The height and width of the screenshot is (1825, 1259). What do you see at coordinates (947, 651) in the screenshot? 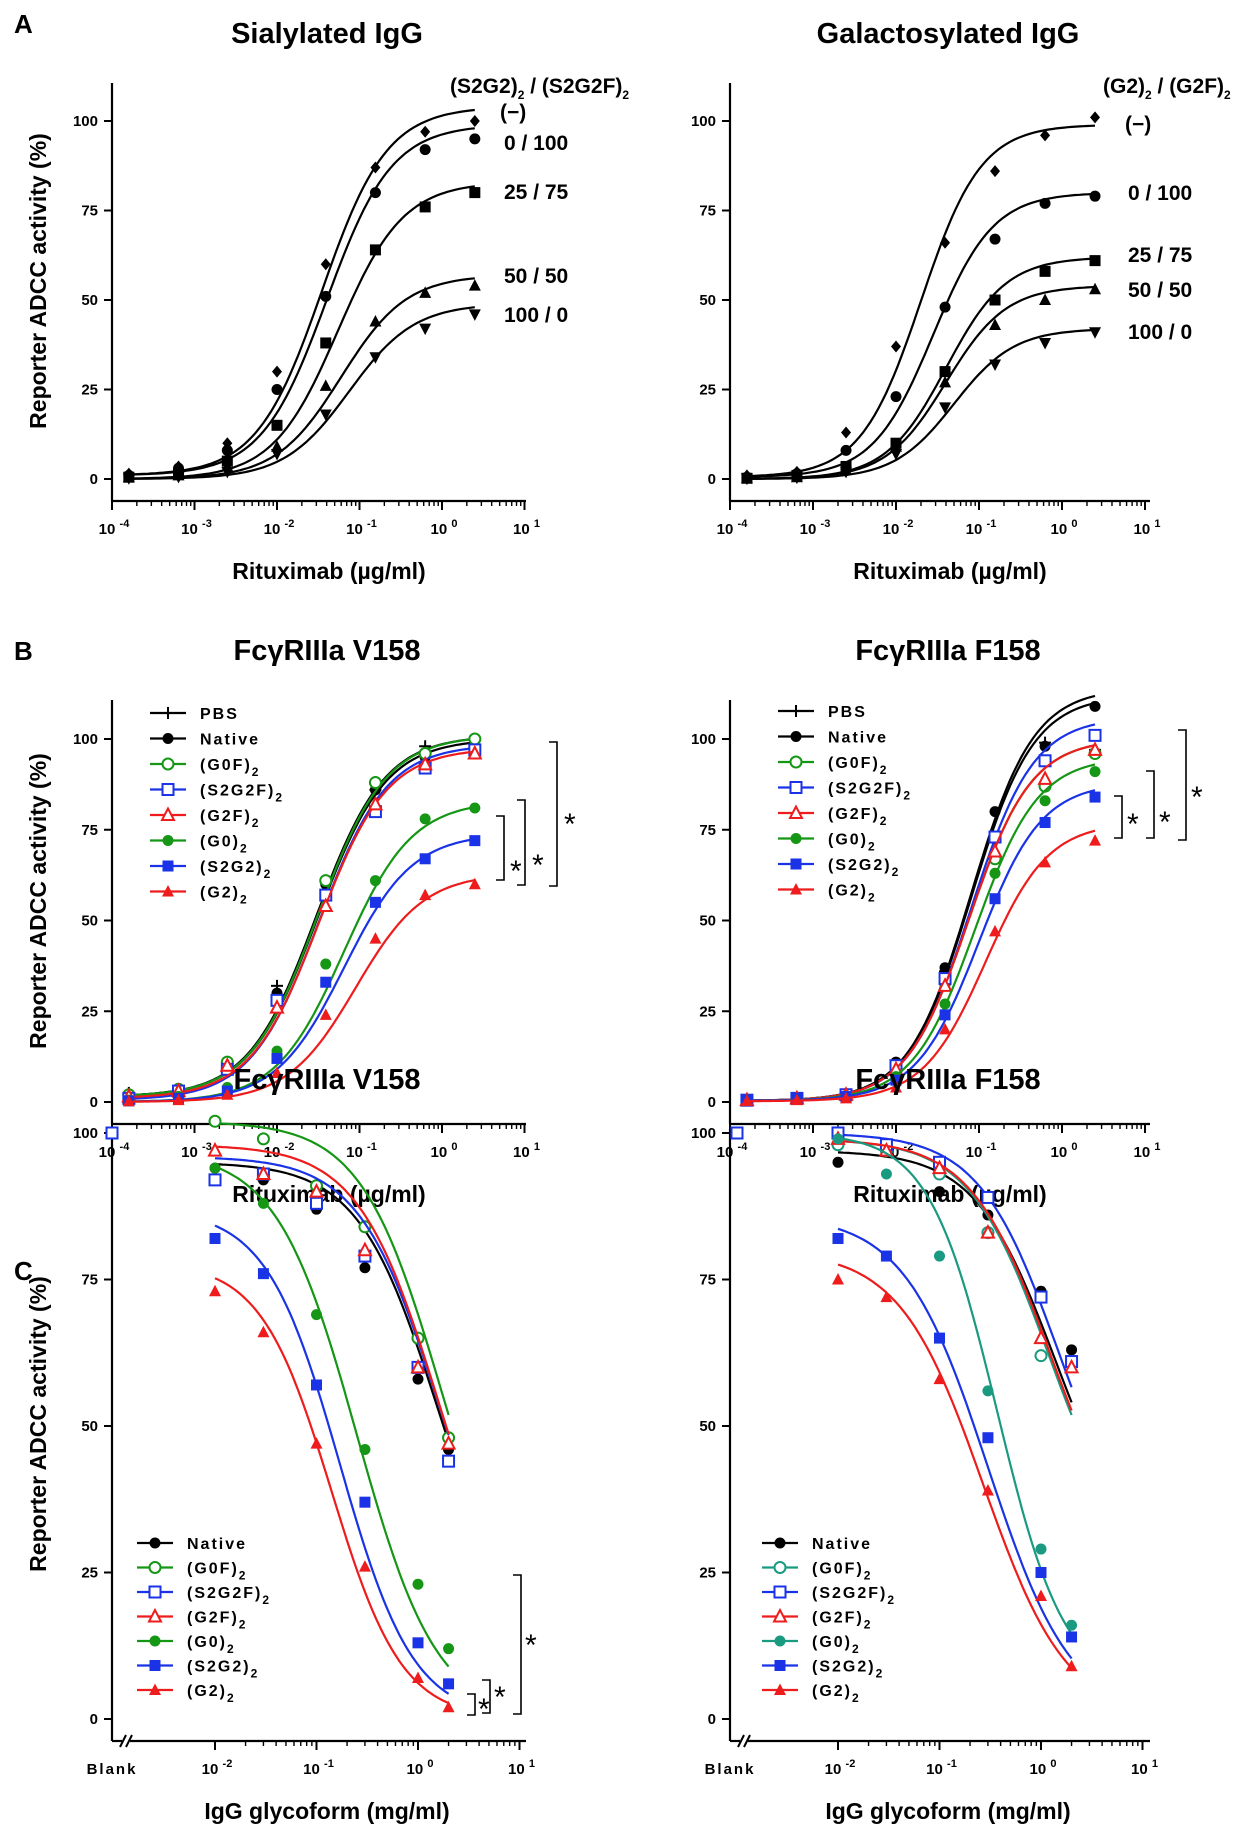
I see `chart-title: FcγRIIIa F158` at bounding box center [947, 651].